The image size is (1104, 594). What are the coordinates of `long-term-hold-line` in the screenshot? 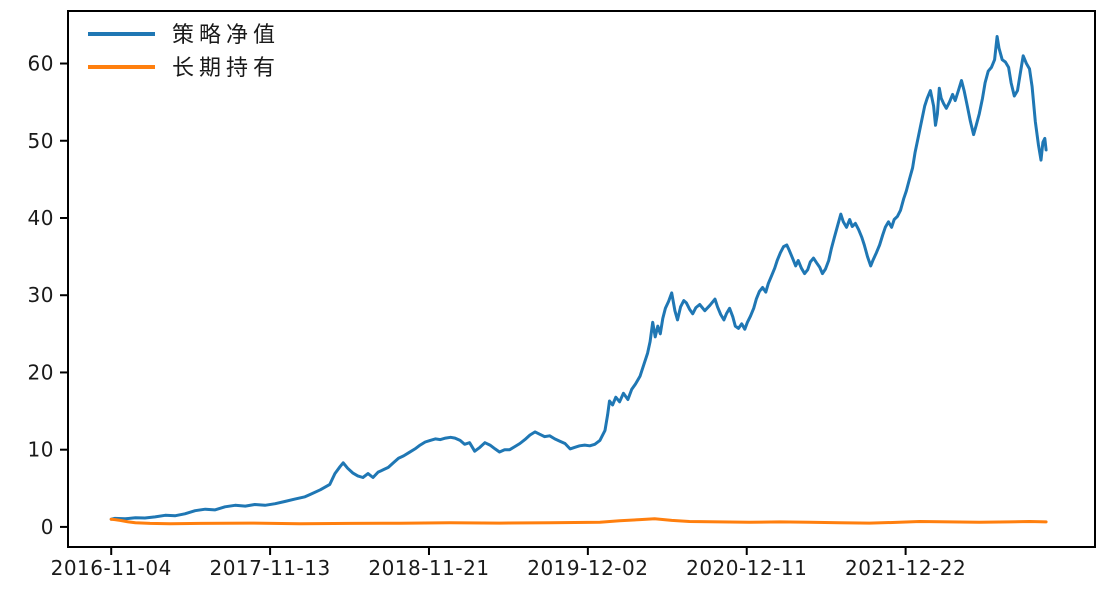 It's located at (578, 521).